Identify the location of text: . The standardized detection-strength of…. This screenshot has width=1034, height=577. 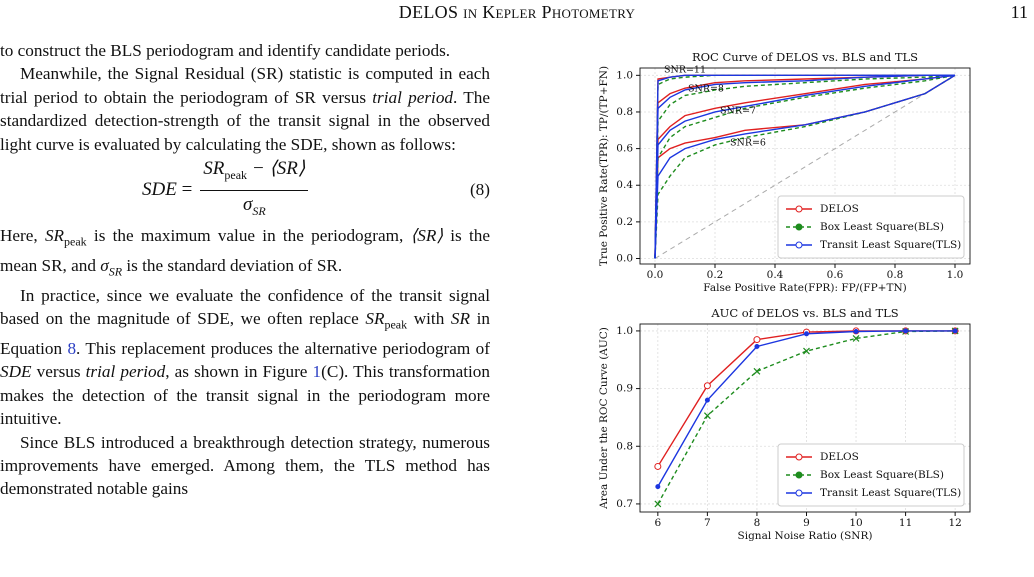
(245, 120).